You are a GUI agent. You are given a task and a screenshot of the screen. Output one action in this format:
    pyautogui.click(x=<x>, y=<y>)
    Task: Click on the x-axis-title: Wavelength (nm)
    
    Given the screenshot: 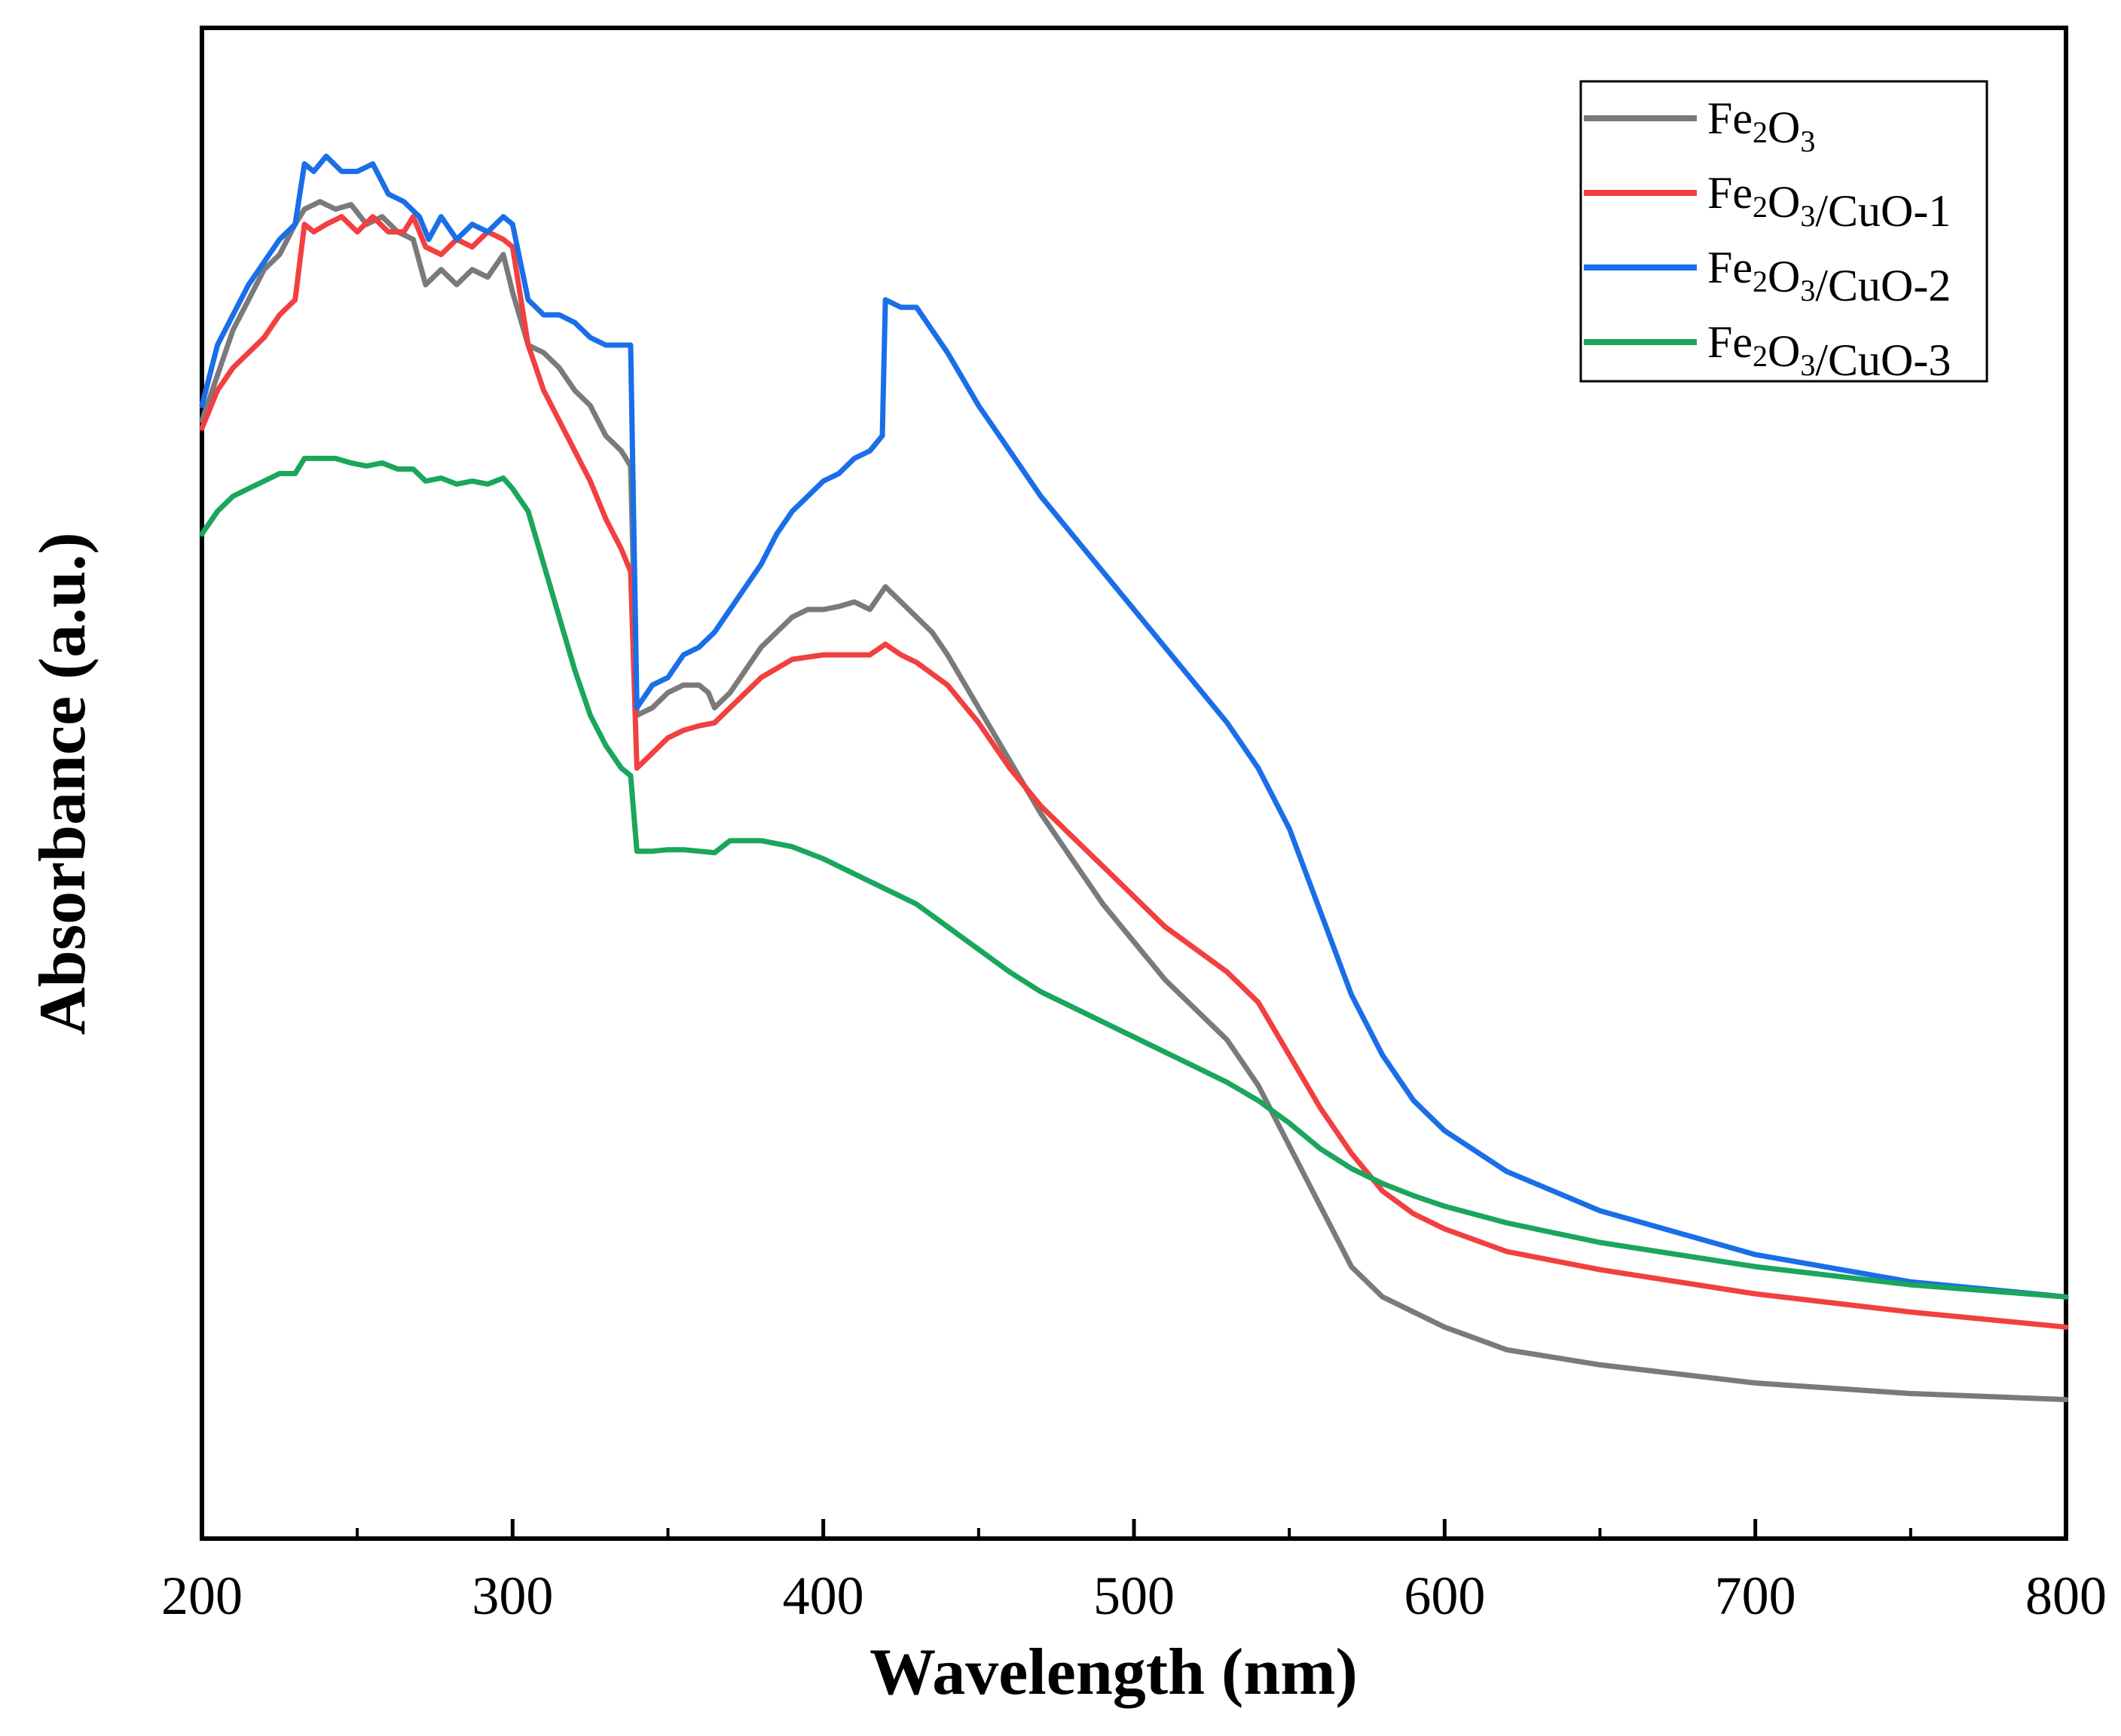 What is the action you would take?
    pyautogui.click(x=1113, y=1672)
    